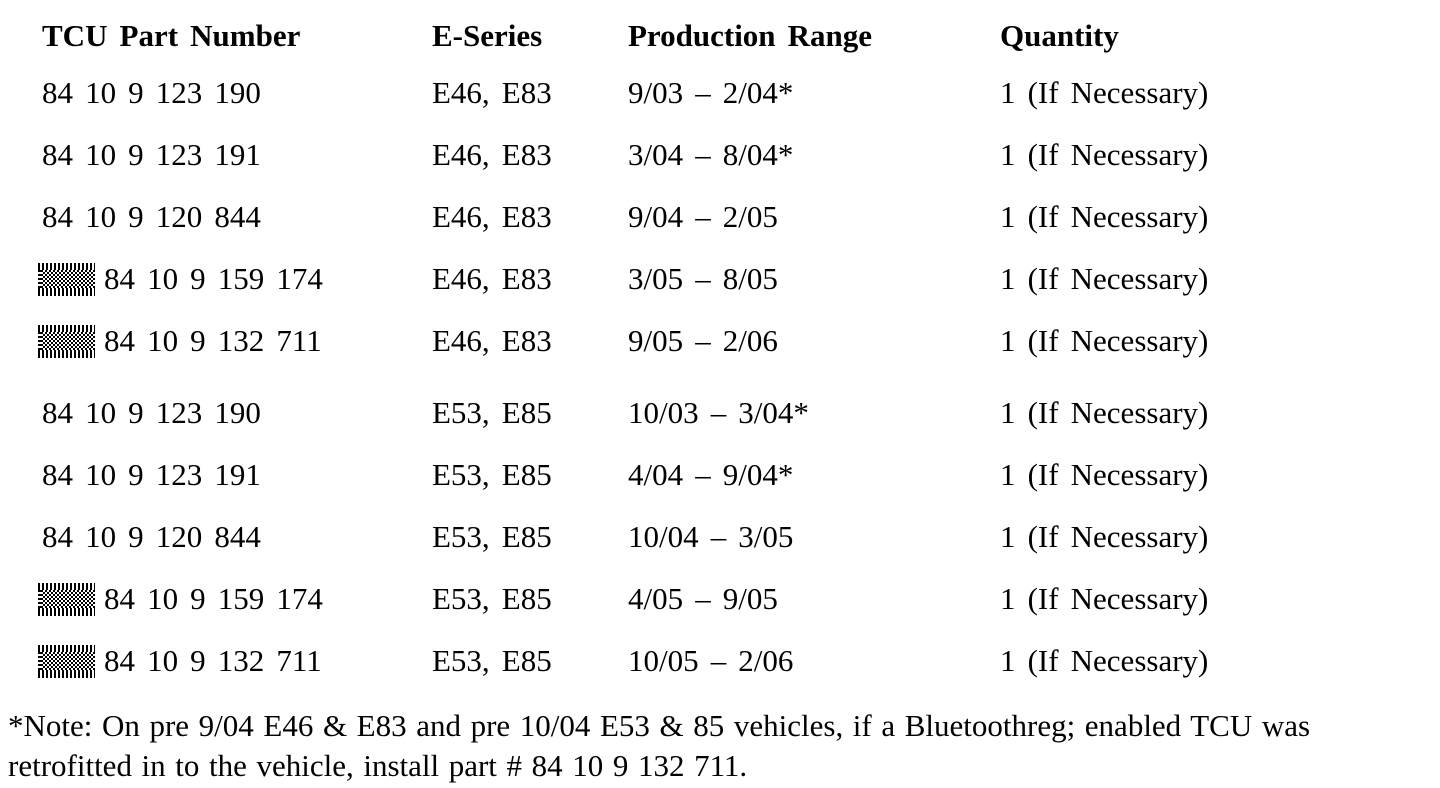 This screenshot has width=1440, height=788. What do you see at coordinates (487, 35) in the screenshot?
I see `column-header-e-series: E-Series` at bounding box center [487, 35].